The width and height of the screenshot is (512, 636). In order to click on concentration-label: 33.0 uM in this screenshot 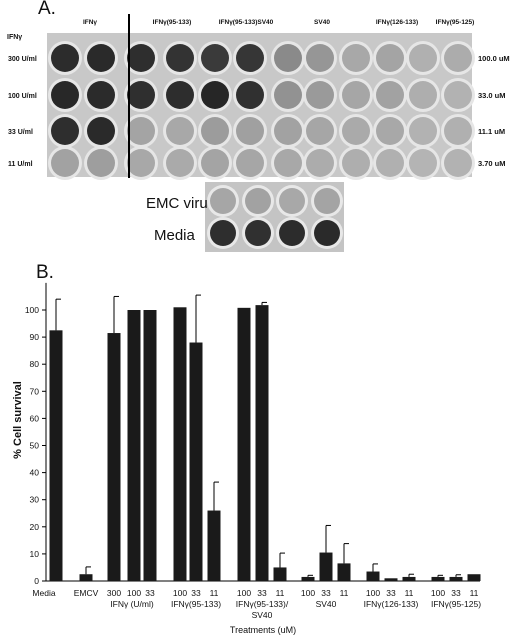, I will do `click(492, 95)`.